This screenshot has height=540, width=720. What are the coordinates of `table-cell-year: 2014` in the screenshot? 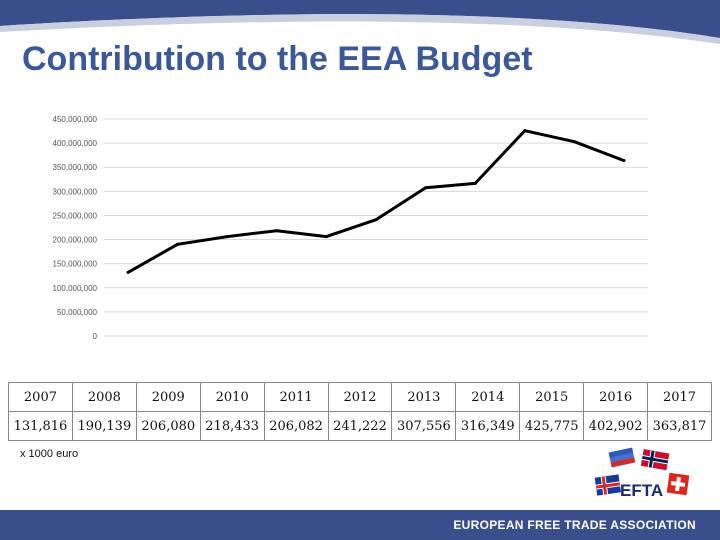 It's located at (488, 397).